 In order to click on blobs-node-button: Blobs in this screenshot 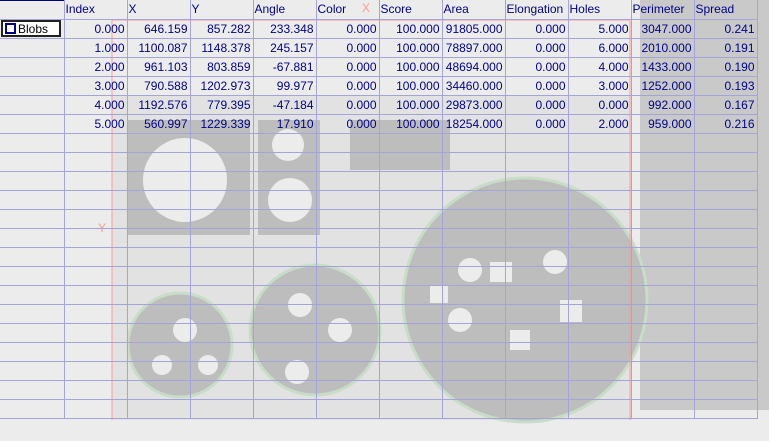, I will do `click(31, 28)`.